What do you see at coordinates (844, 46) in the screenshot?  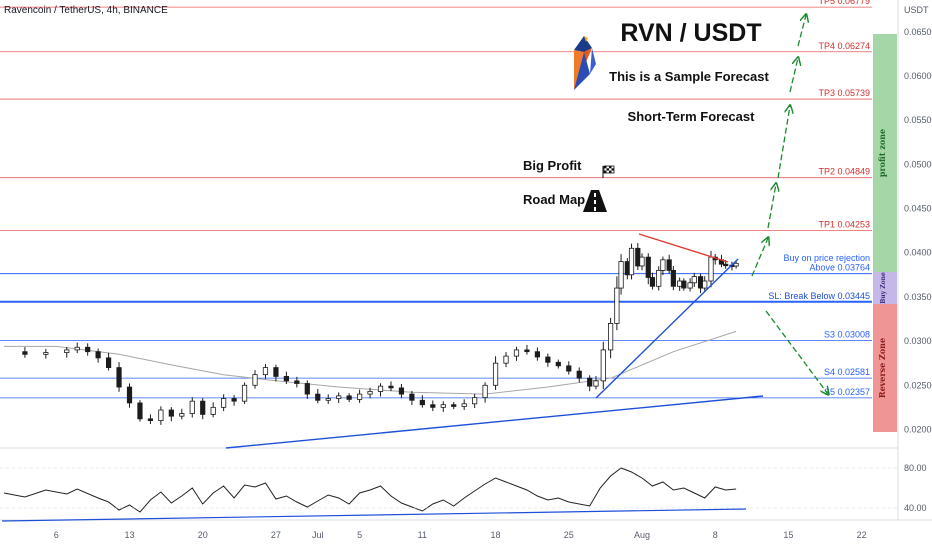 I see `level-label: TP4 0.06274` at bounding box center [844, 46].